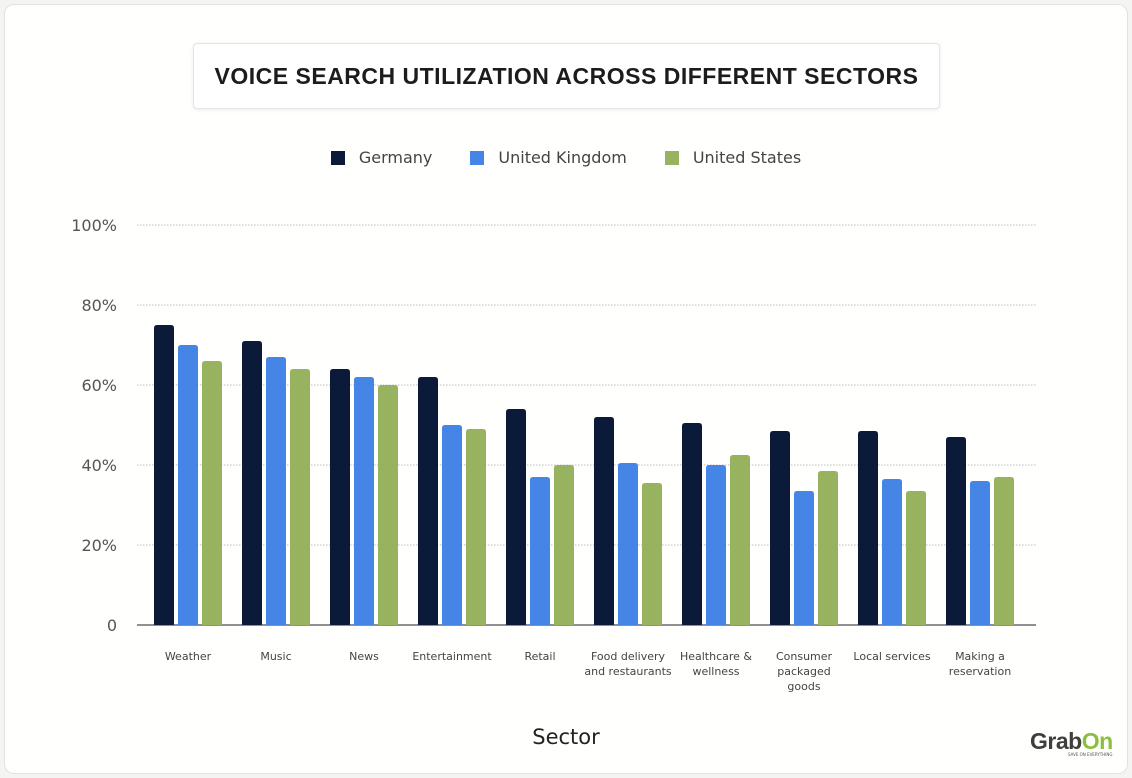  I want to click on x-tick-label: Weather, so click(188, 656).